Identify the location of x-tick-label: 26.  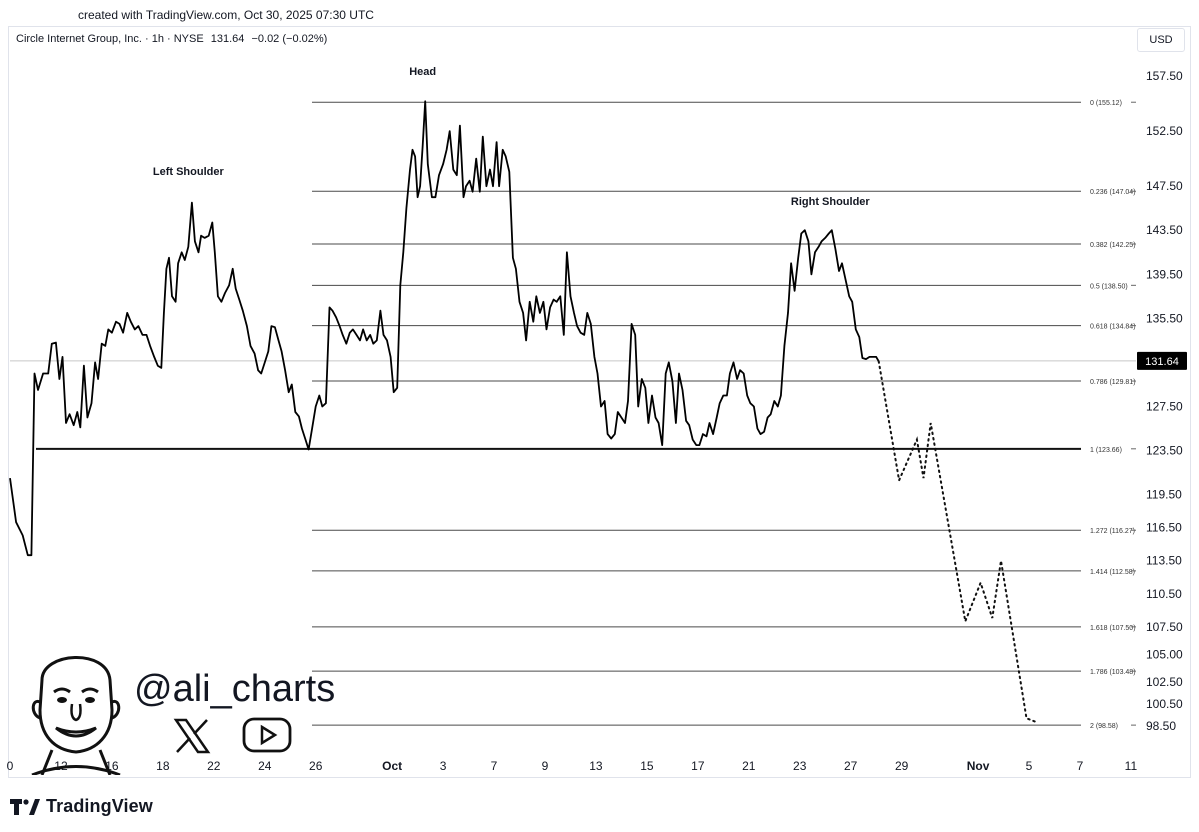
(316, 766).